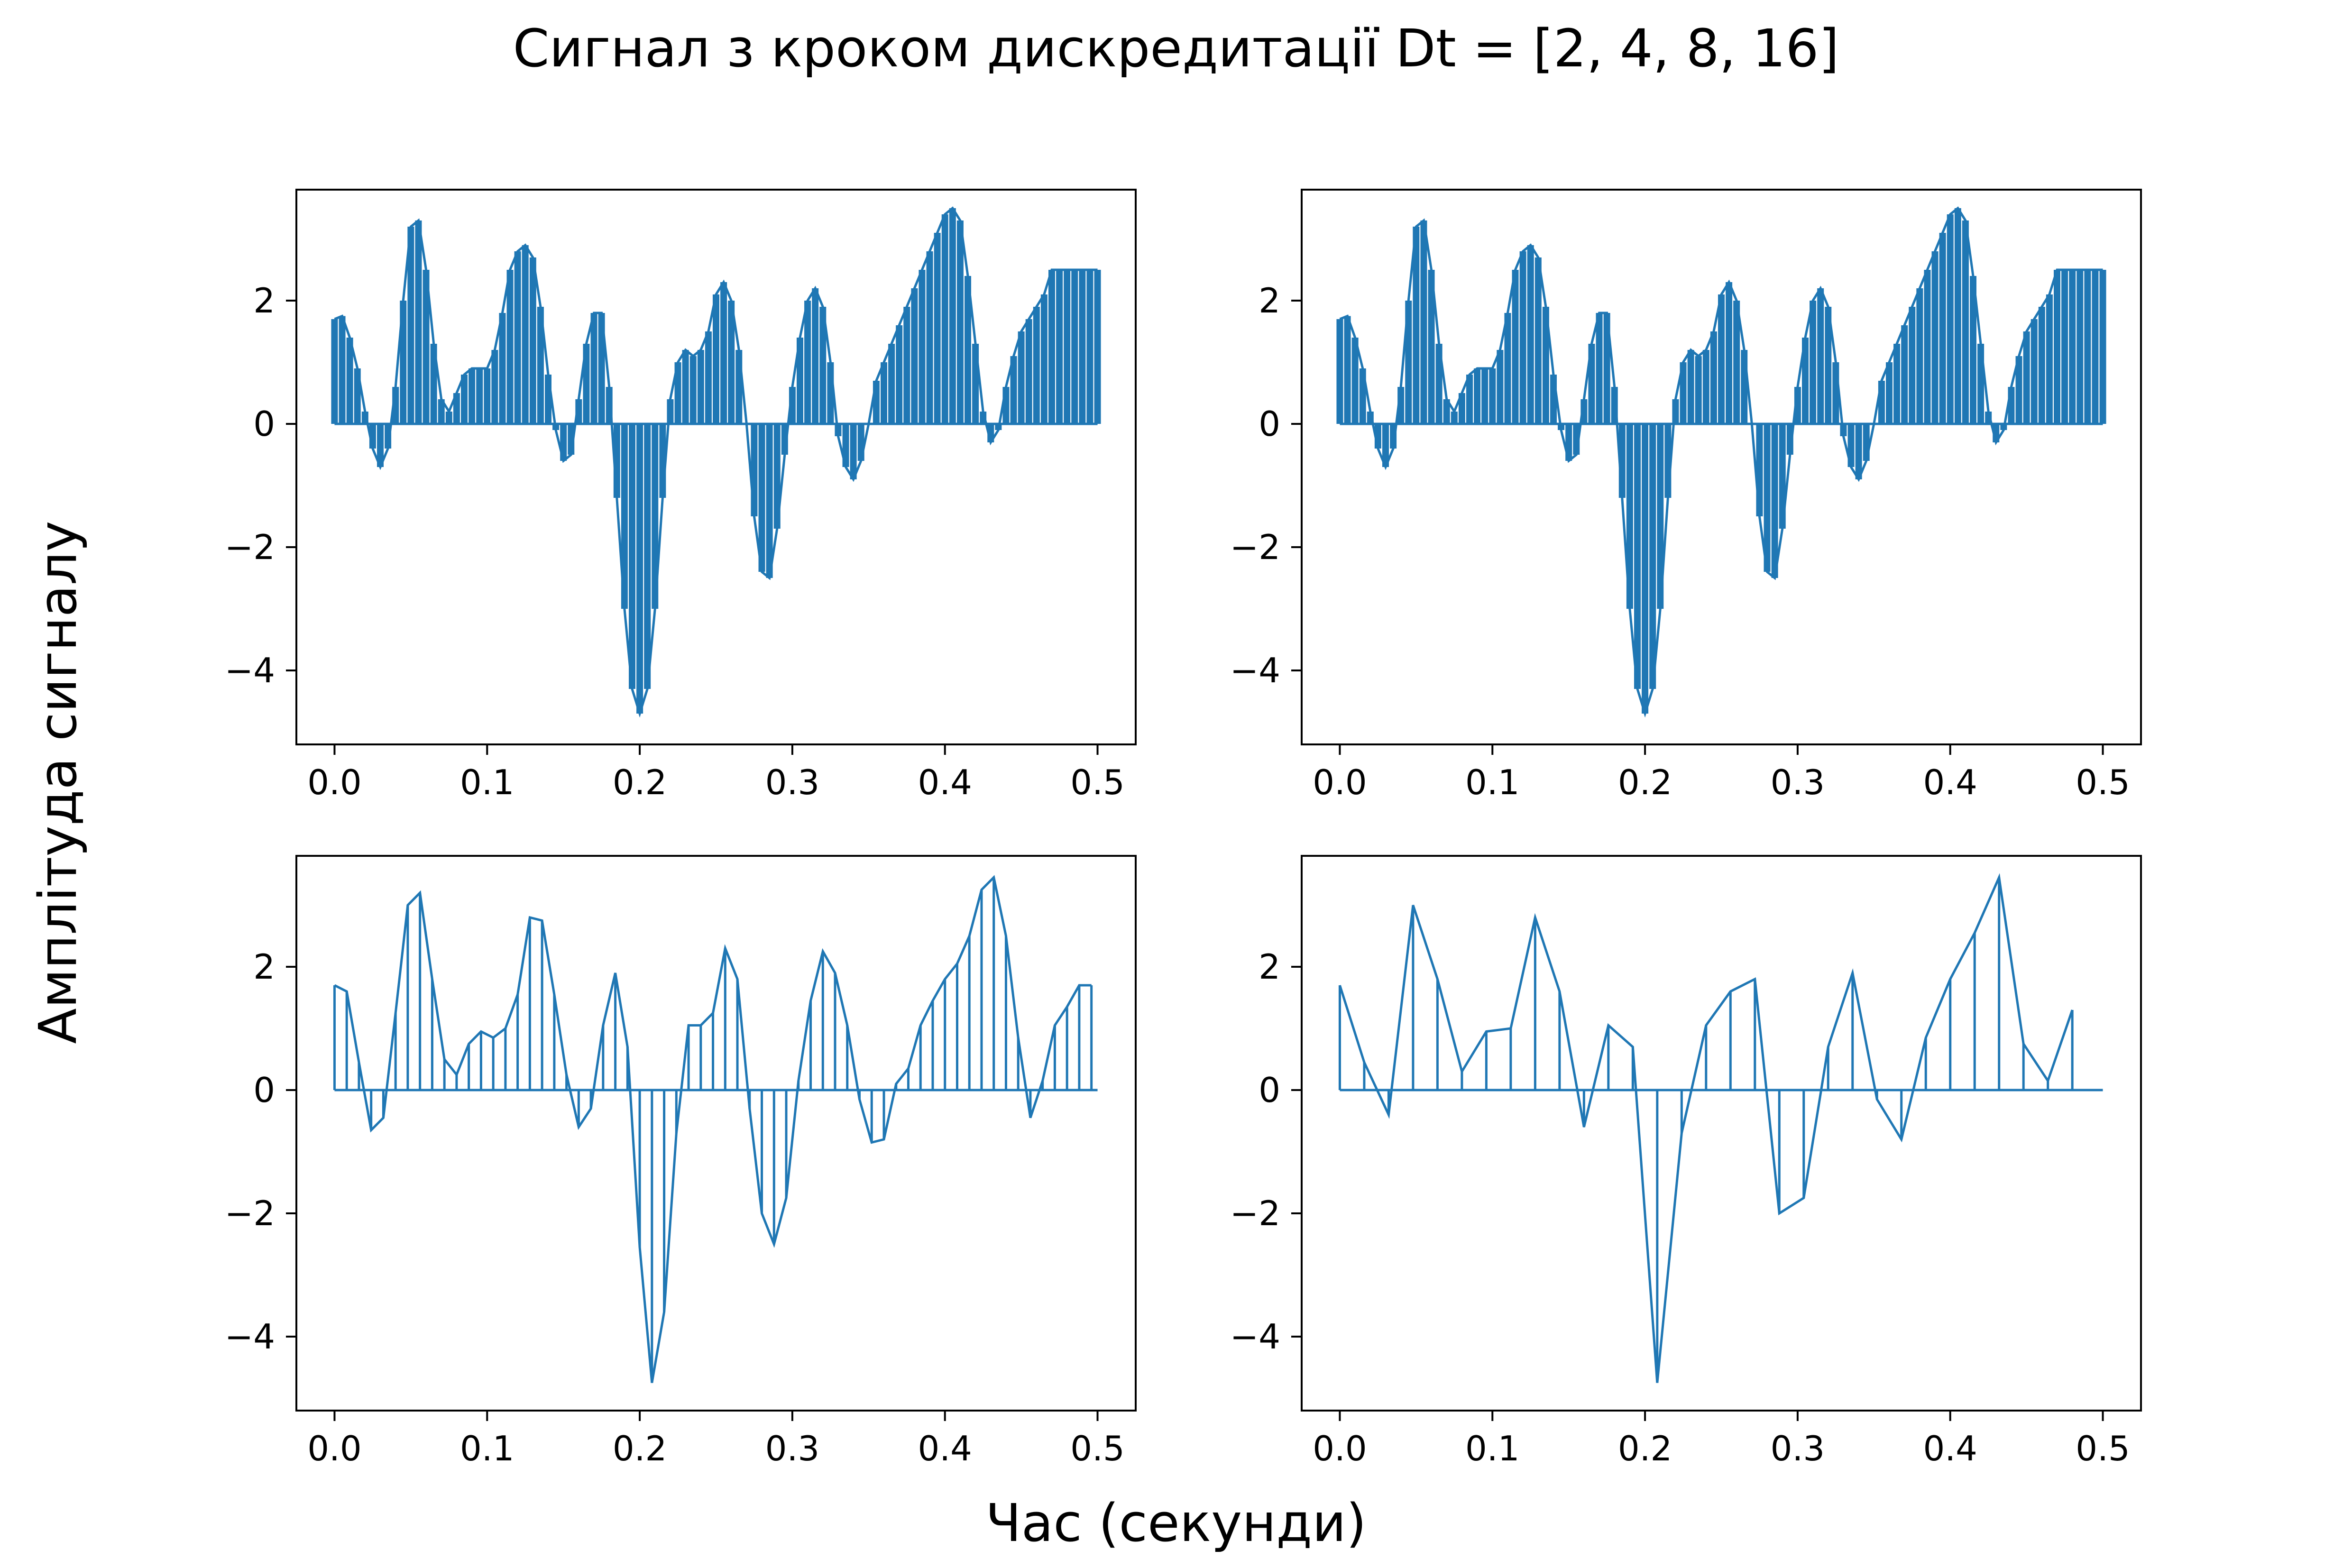  I want to click on y-axis-label: Амплітуда сигналу, so click(58, 782).